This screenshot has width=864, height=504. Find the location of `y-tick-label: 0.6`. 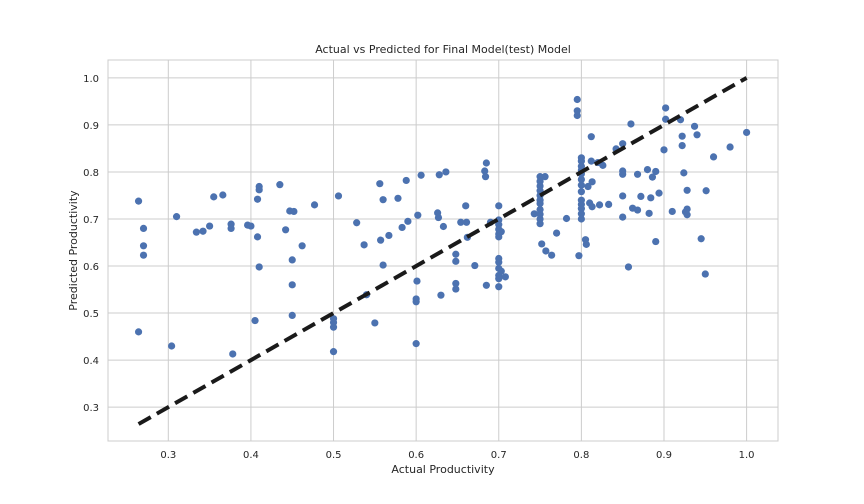

y-tick-label: 0.6 is located at coordinates (91, 267).